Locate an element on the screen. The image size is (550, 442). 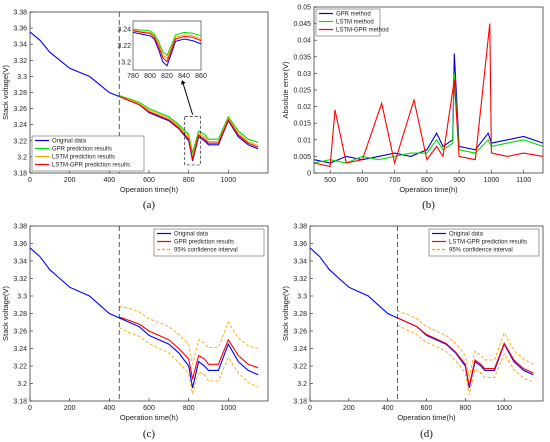
legend-entry: GPR method is located at coordinates (353, 15).